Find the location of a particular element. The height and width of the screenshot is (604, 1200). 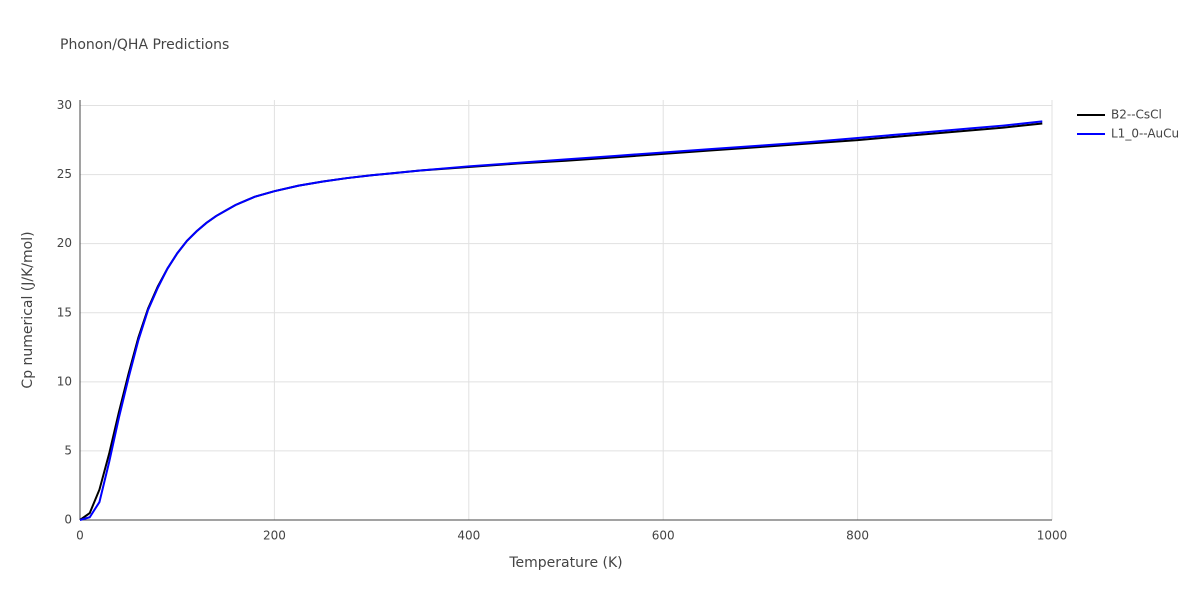

chart-title: Phonon/QHA Predictions is located at coordinates (144, 45).